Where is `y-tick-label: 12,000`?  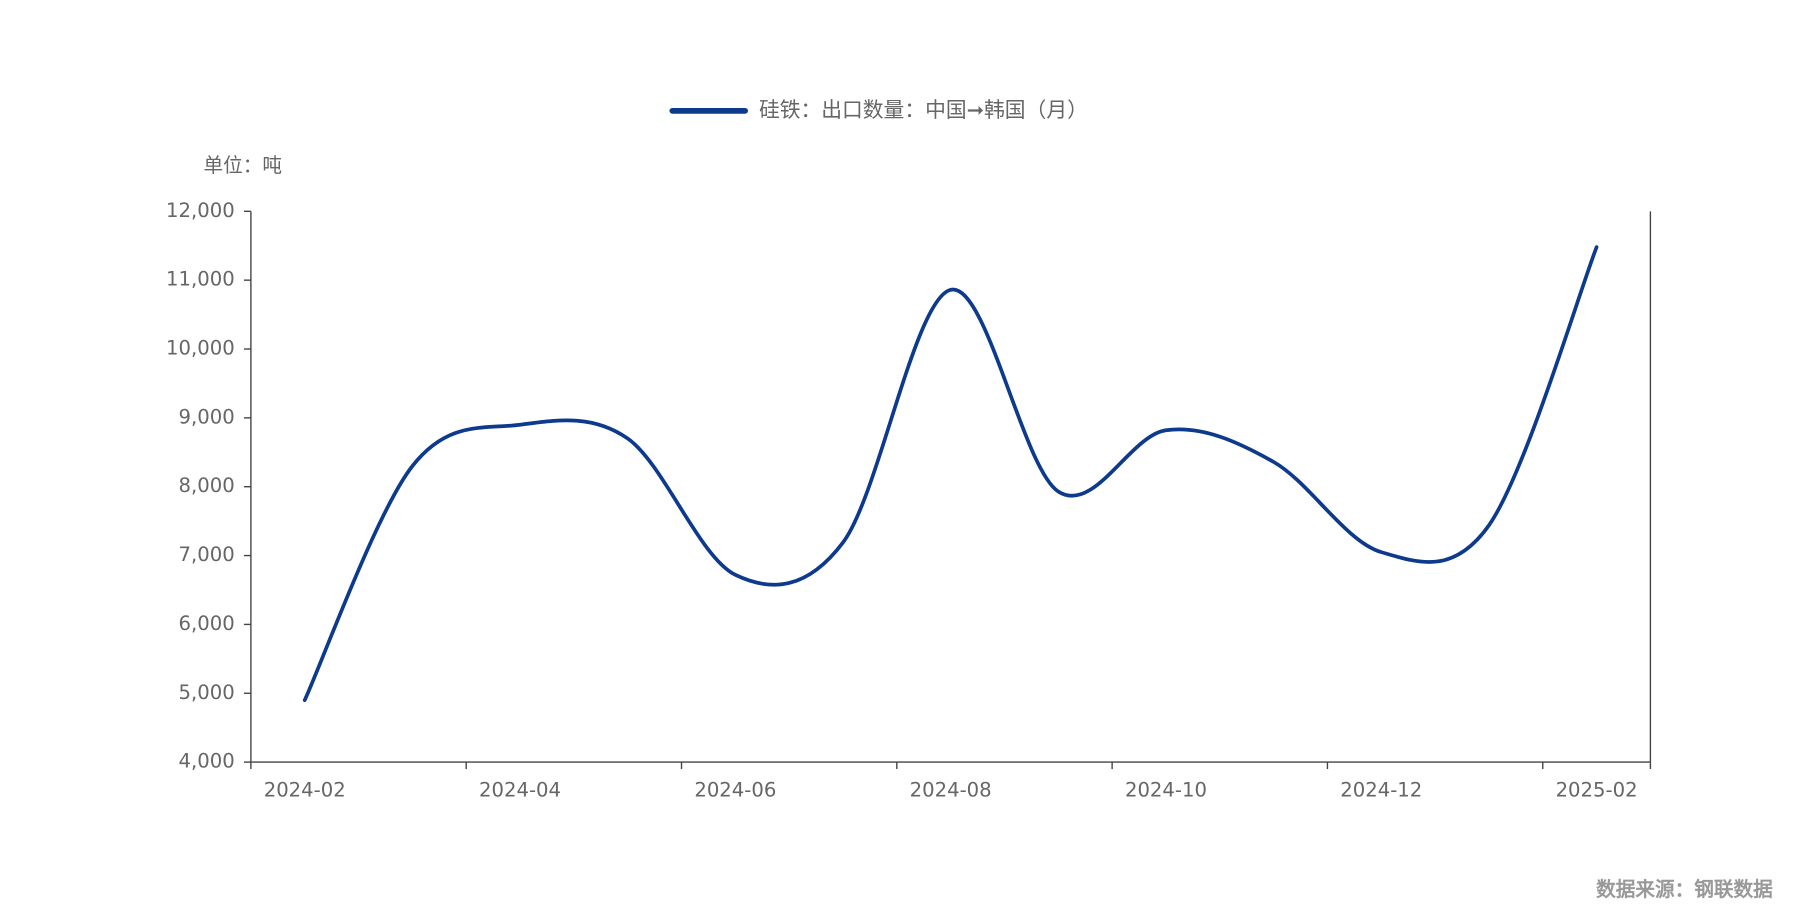
y-tick-label: 12,000 is located at coordinates (200, 210).